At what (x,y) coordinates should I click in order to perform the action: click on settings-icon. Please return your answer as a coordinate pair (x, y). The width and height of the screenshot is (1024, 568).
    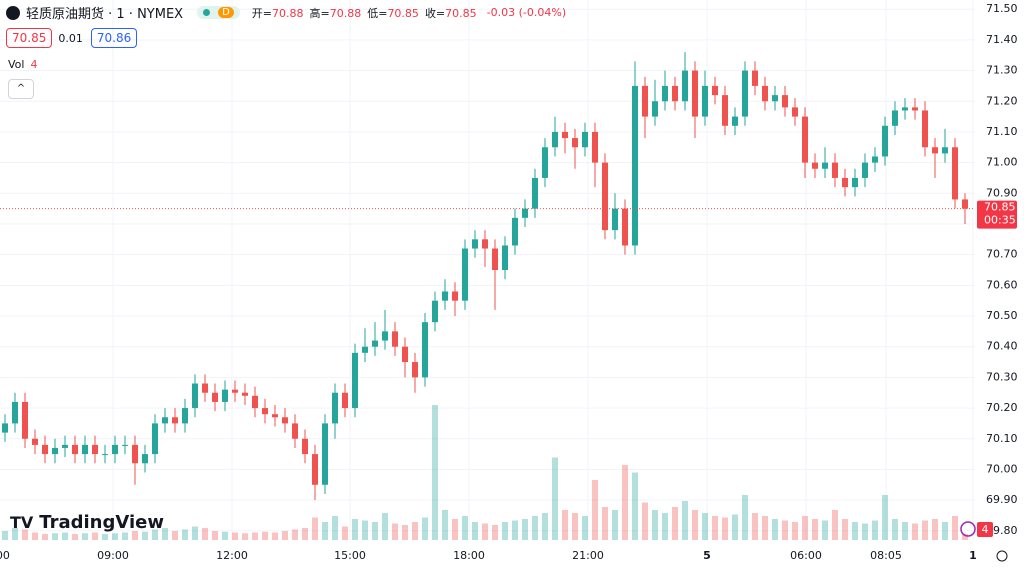
    Looking at the image, I should click on (1002, 556).